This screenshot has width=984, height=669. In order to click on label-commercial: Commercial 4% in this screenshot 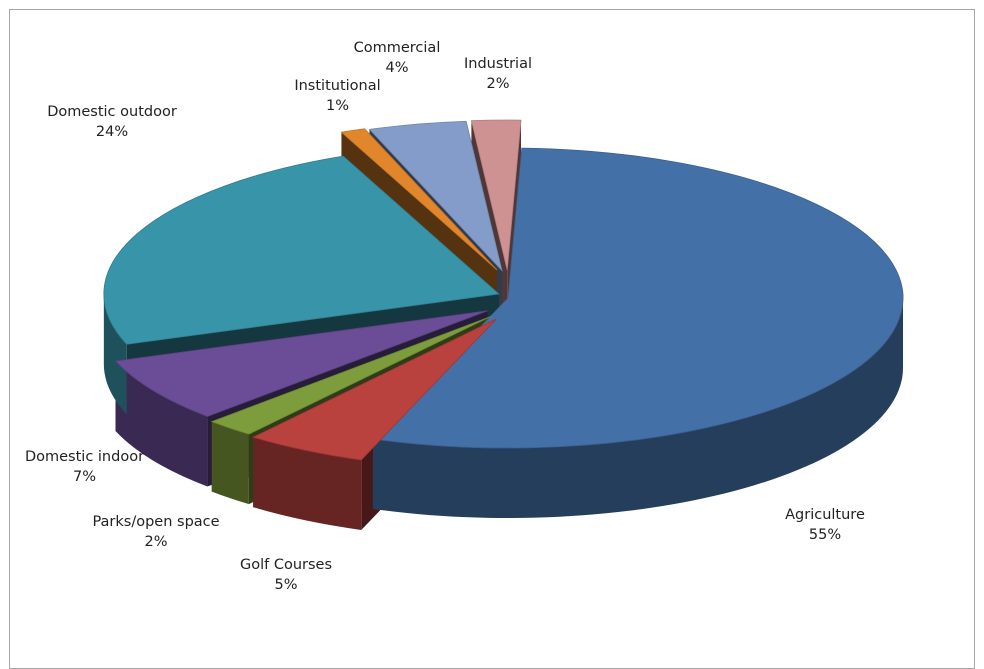, I will do `click(397, 58)`.